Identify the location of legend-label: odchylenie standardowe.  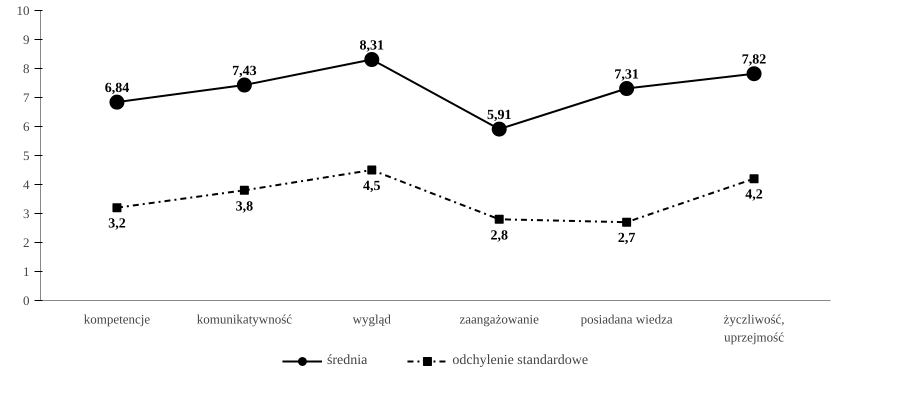
(520, 361).